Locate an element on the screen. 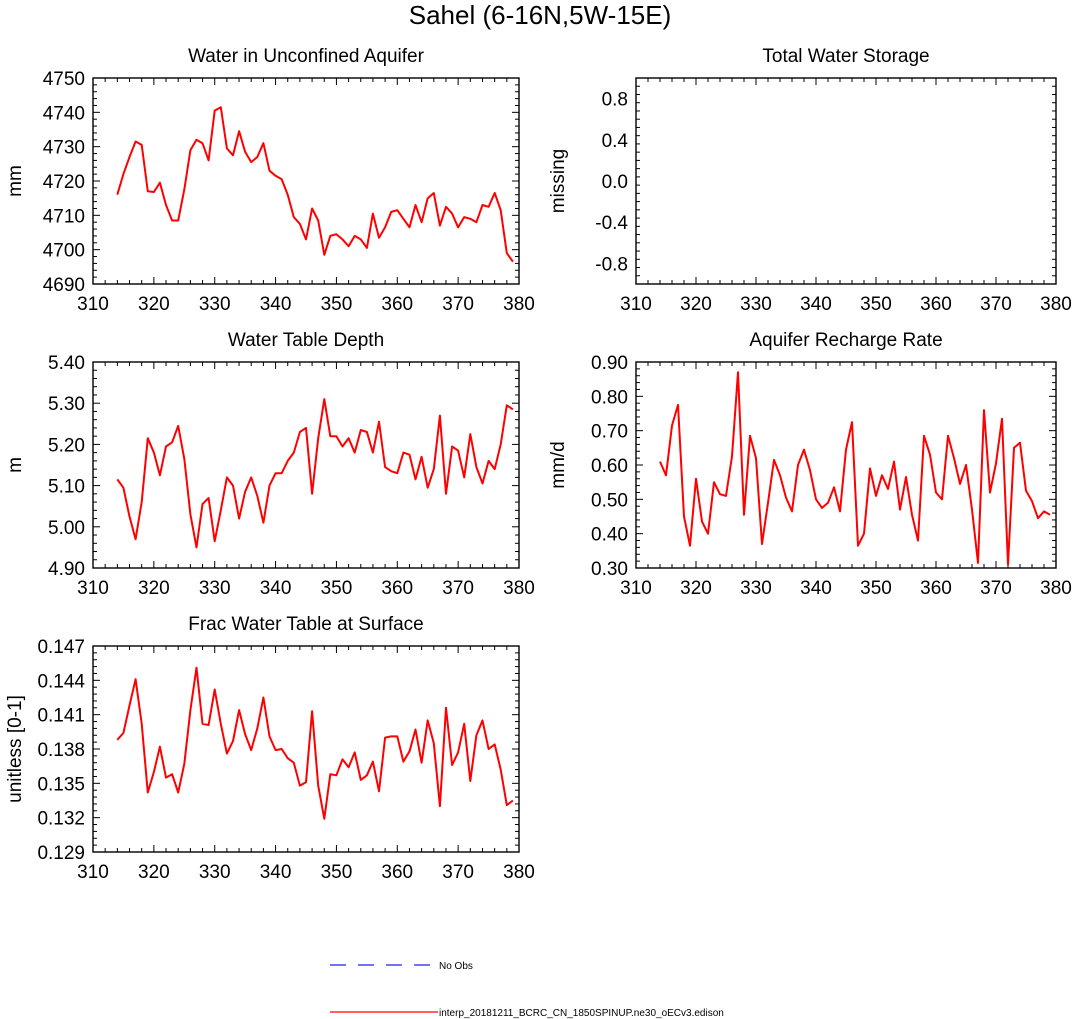 The image size is (1075, 1019). y-tick-label: 5.30 is located at coordinates (66, 404).